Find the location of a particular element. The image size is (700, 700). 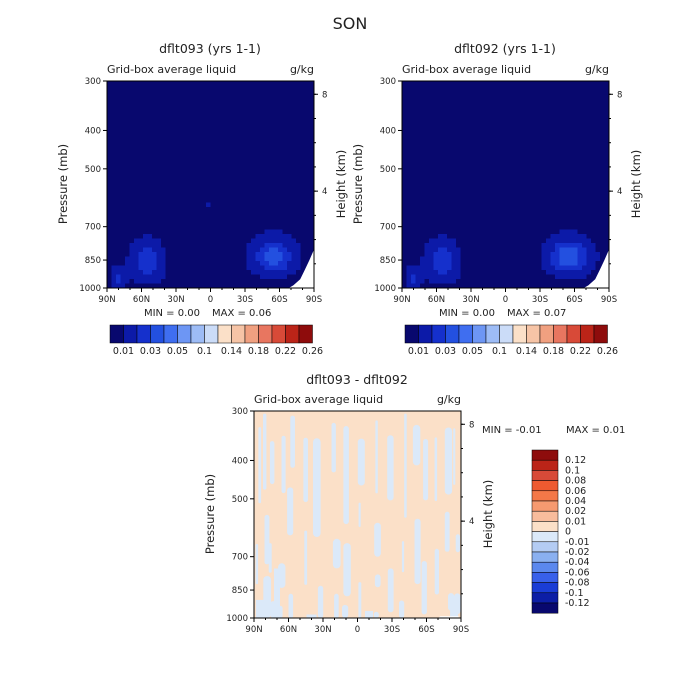

negative-patch is located at coordinates (270, 558).